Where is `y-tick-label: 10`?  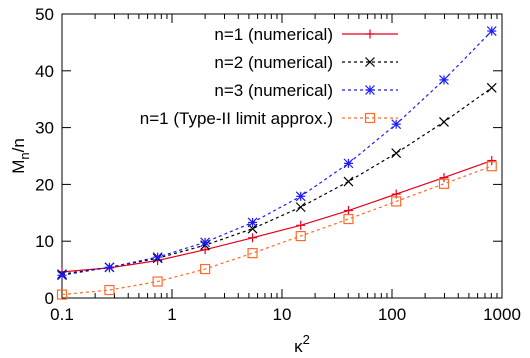 y-tick-label: 10 is located at coordinates (44, 241).